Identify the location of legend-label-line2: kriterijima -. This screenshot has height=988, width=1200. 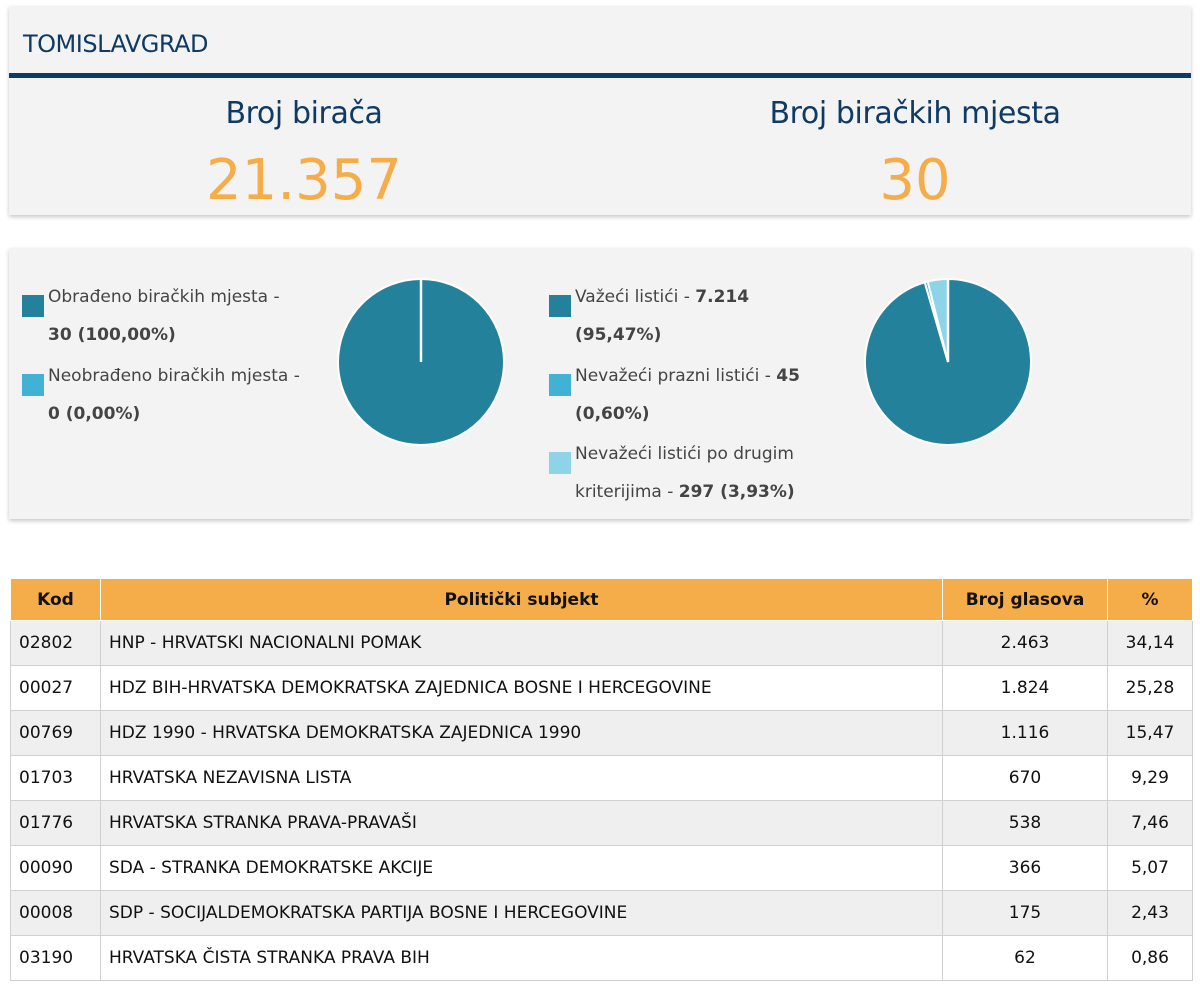
(627, 492).